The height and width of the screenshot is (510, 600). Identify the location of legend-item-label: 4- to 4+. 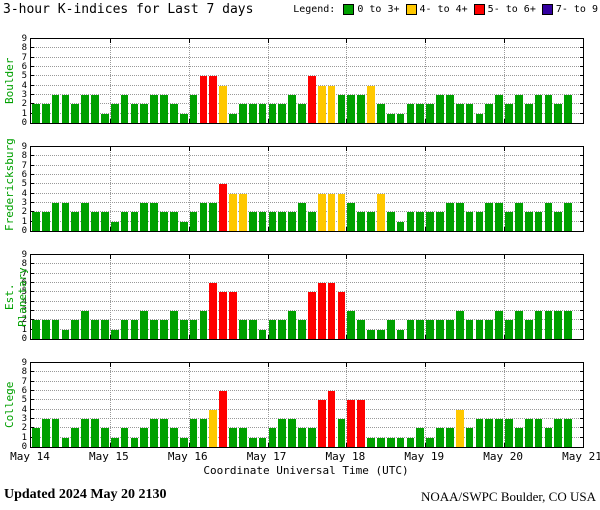
(443, 9).